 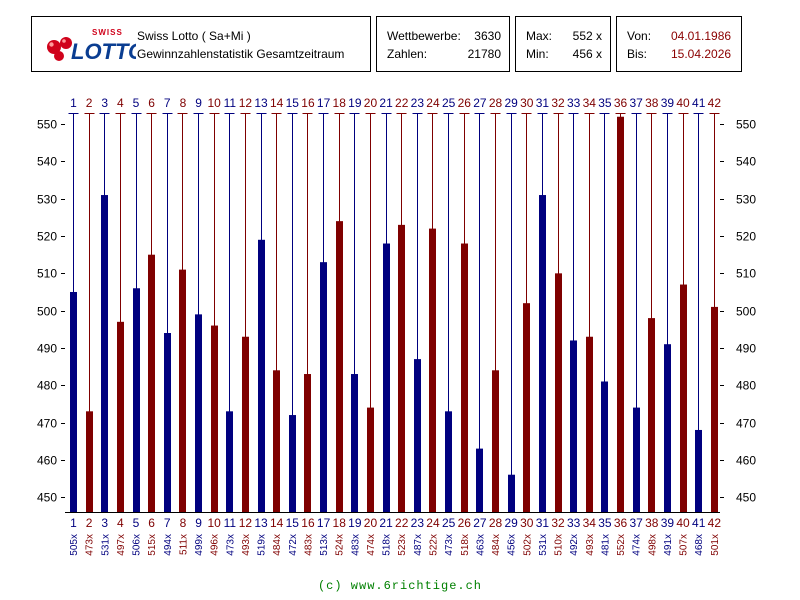 What do you see at coordinates (511, 523) in the screenshot?
I see `bottom-number-label: 29` at bounding box center [511, 523].